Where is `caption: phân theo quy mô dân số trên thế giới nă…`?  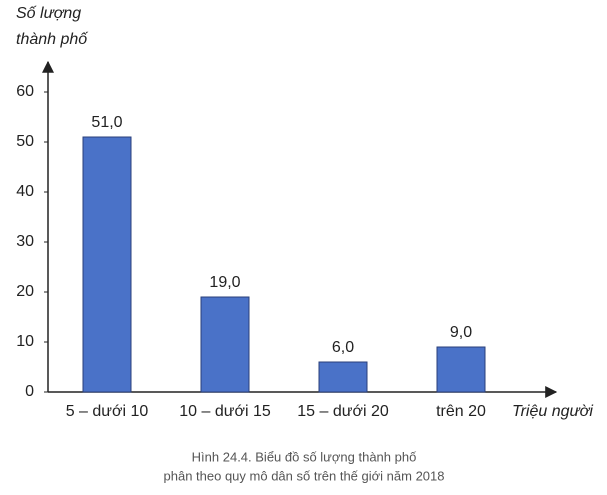
caption: phân theo quy mô dân số trên thế giới nă… is located at coordinates (304, 475).